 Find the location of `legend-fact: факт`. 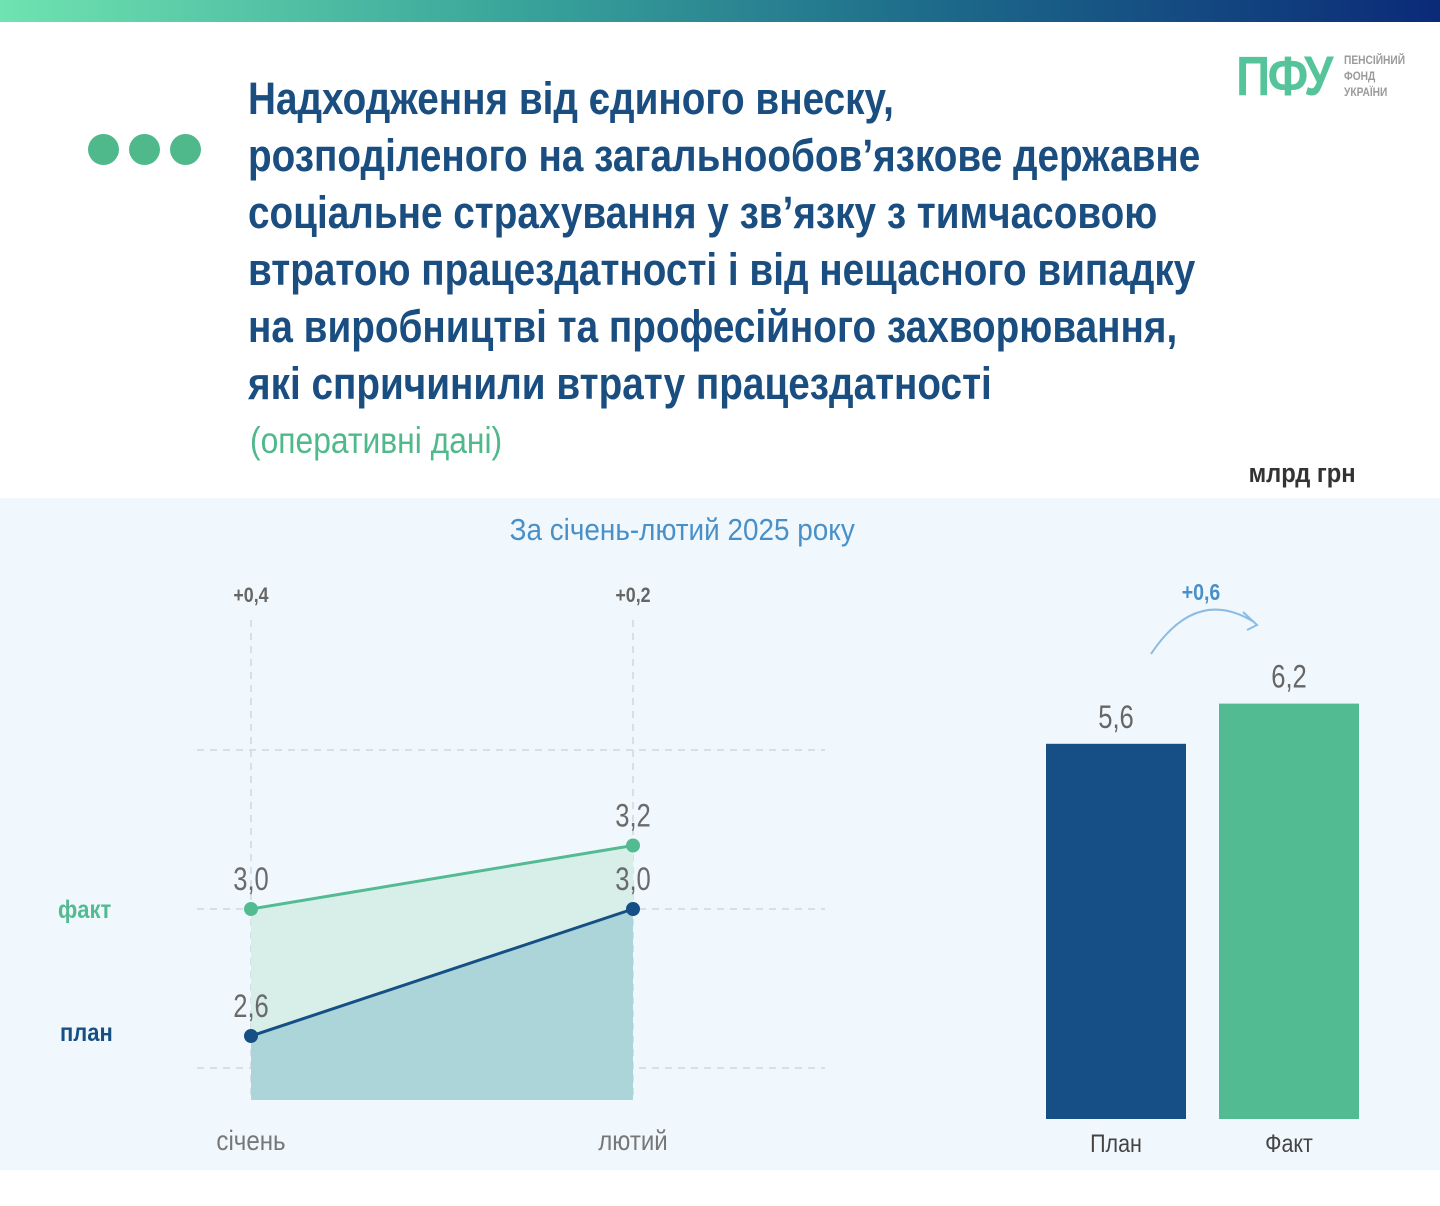

legend-fact: факт is located at coordinates (84, 910).